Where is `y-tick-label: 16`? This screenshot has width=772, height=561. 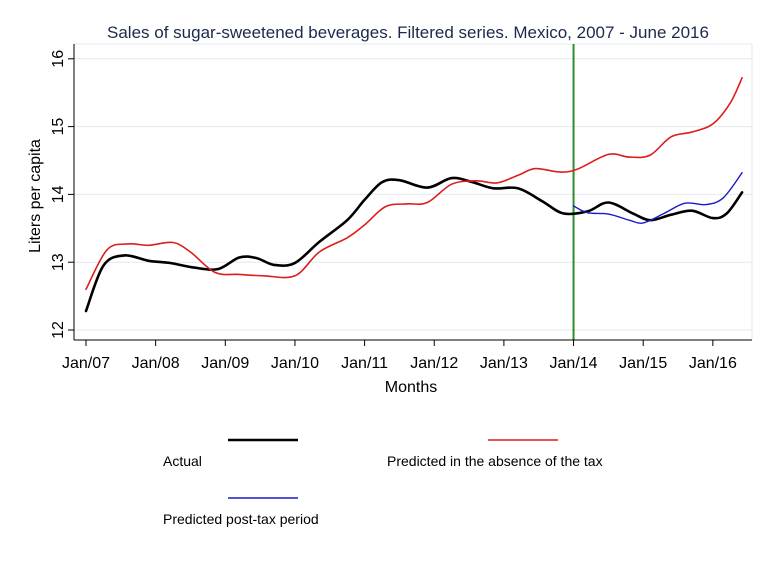 y-tick-label: 16 is located at coordinates (58, 59).